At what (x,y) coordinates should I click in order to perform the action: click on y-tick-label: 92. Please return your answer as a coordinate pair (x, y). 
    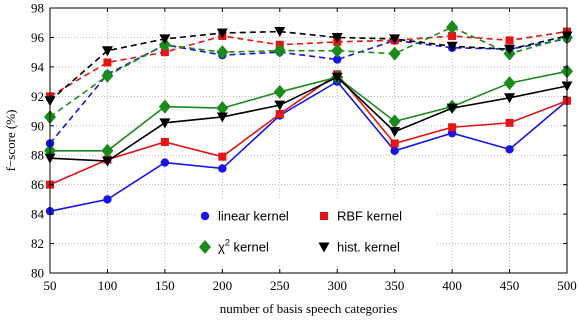
    Looking at the image, I should click on (37, 96).